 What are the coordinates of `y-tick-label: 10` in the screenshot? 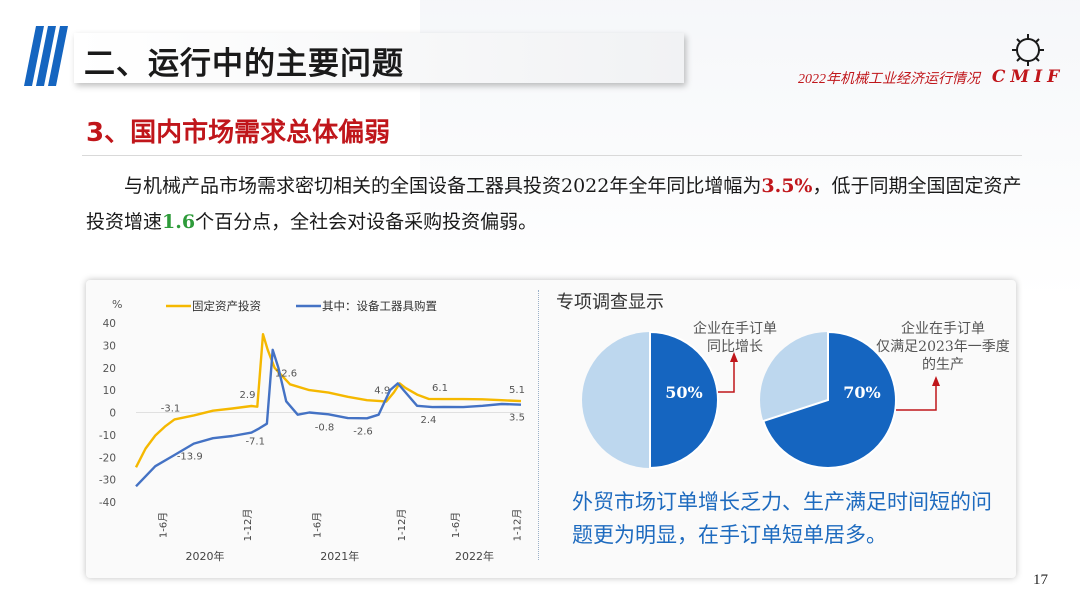 It's located at (109, 391).